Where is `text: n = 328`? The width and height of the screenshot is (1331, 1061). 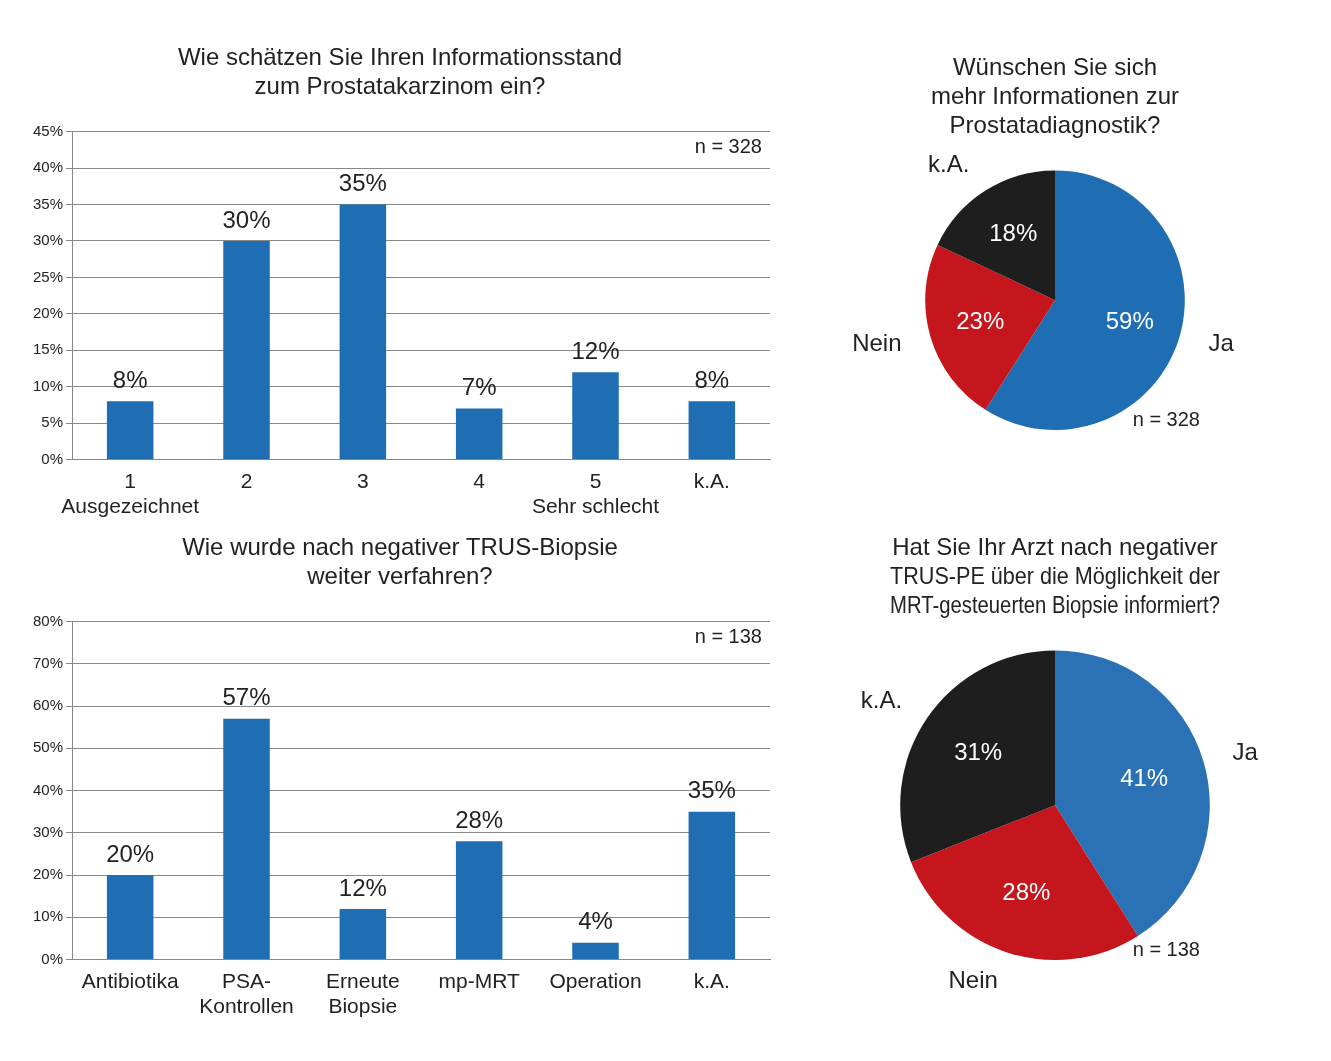 text: n = 328 is located at coordinates (1166, 418).